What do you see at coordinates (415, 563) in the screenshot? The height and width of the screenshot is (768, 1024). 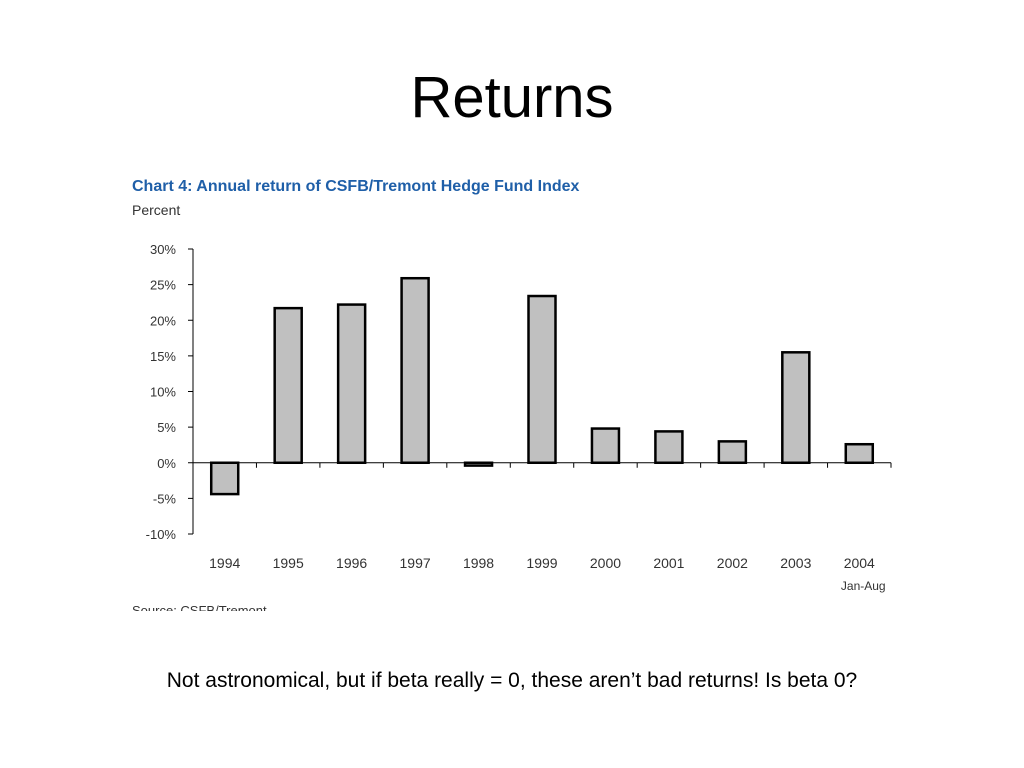 I see `x-tick-label: 1997` at bounding box center [415, 563].